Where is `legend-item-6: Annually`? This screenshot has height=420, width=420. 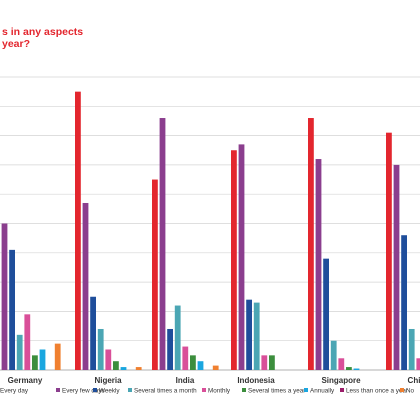
legend-item-6: Annually is located at coordinates (319, 391).